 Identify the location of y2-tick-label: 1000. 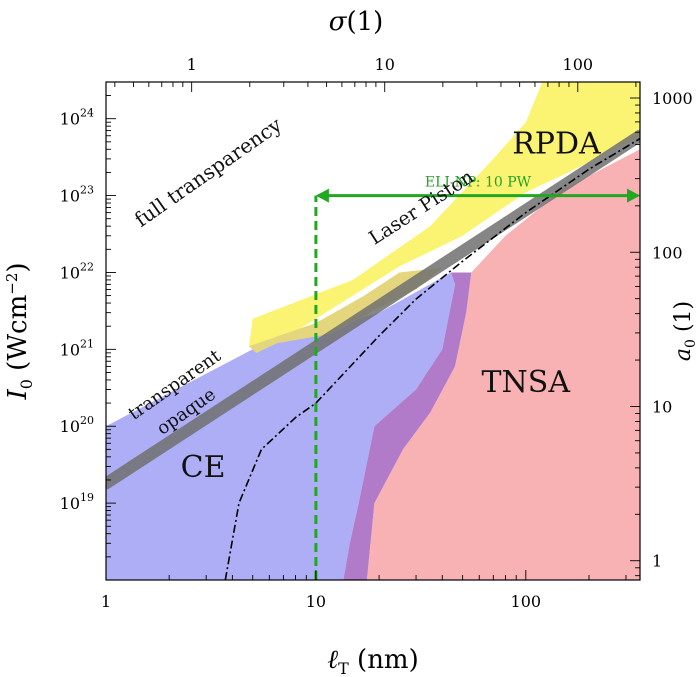
(672, 98).